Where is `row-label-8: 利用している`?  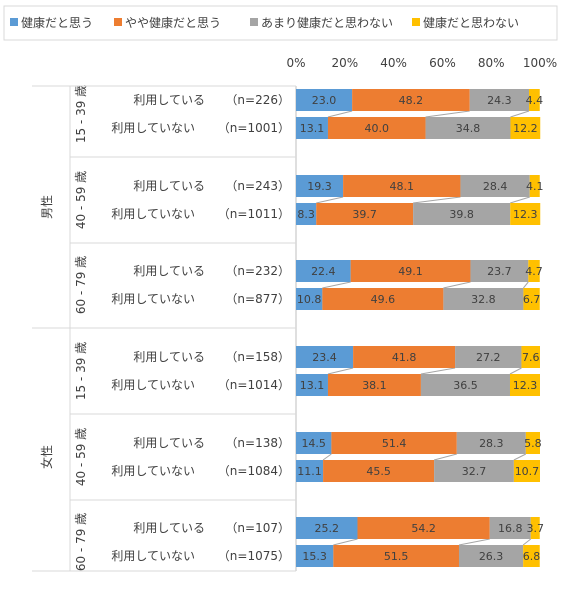 row-label-8: 利用している is located at coordinates (169, 443).